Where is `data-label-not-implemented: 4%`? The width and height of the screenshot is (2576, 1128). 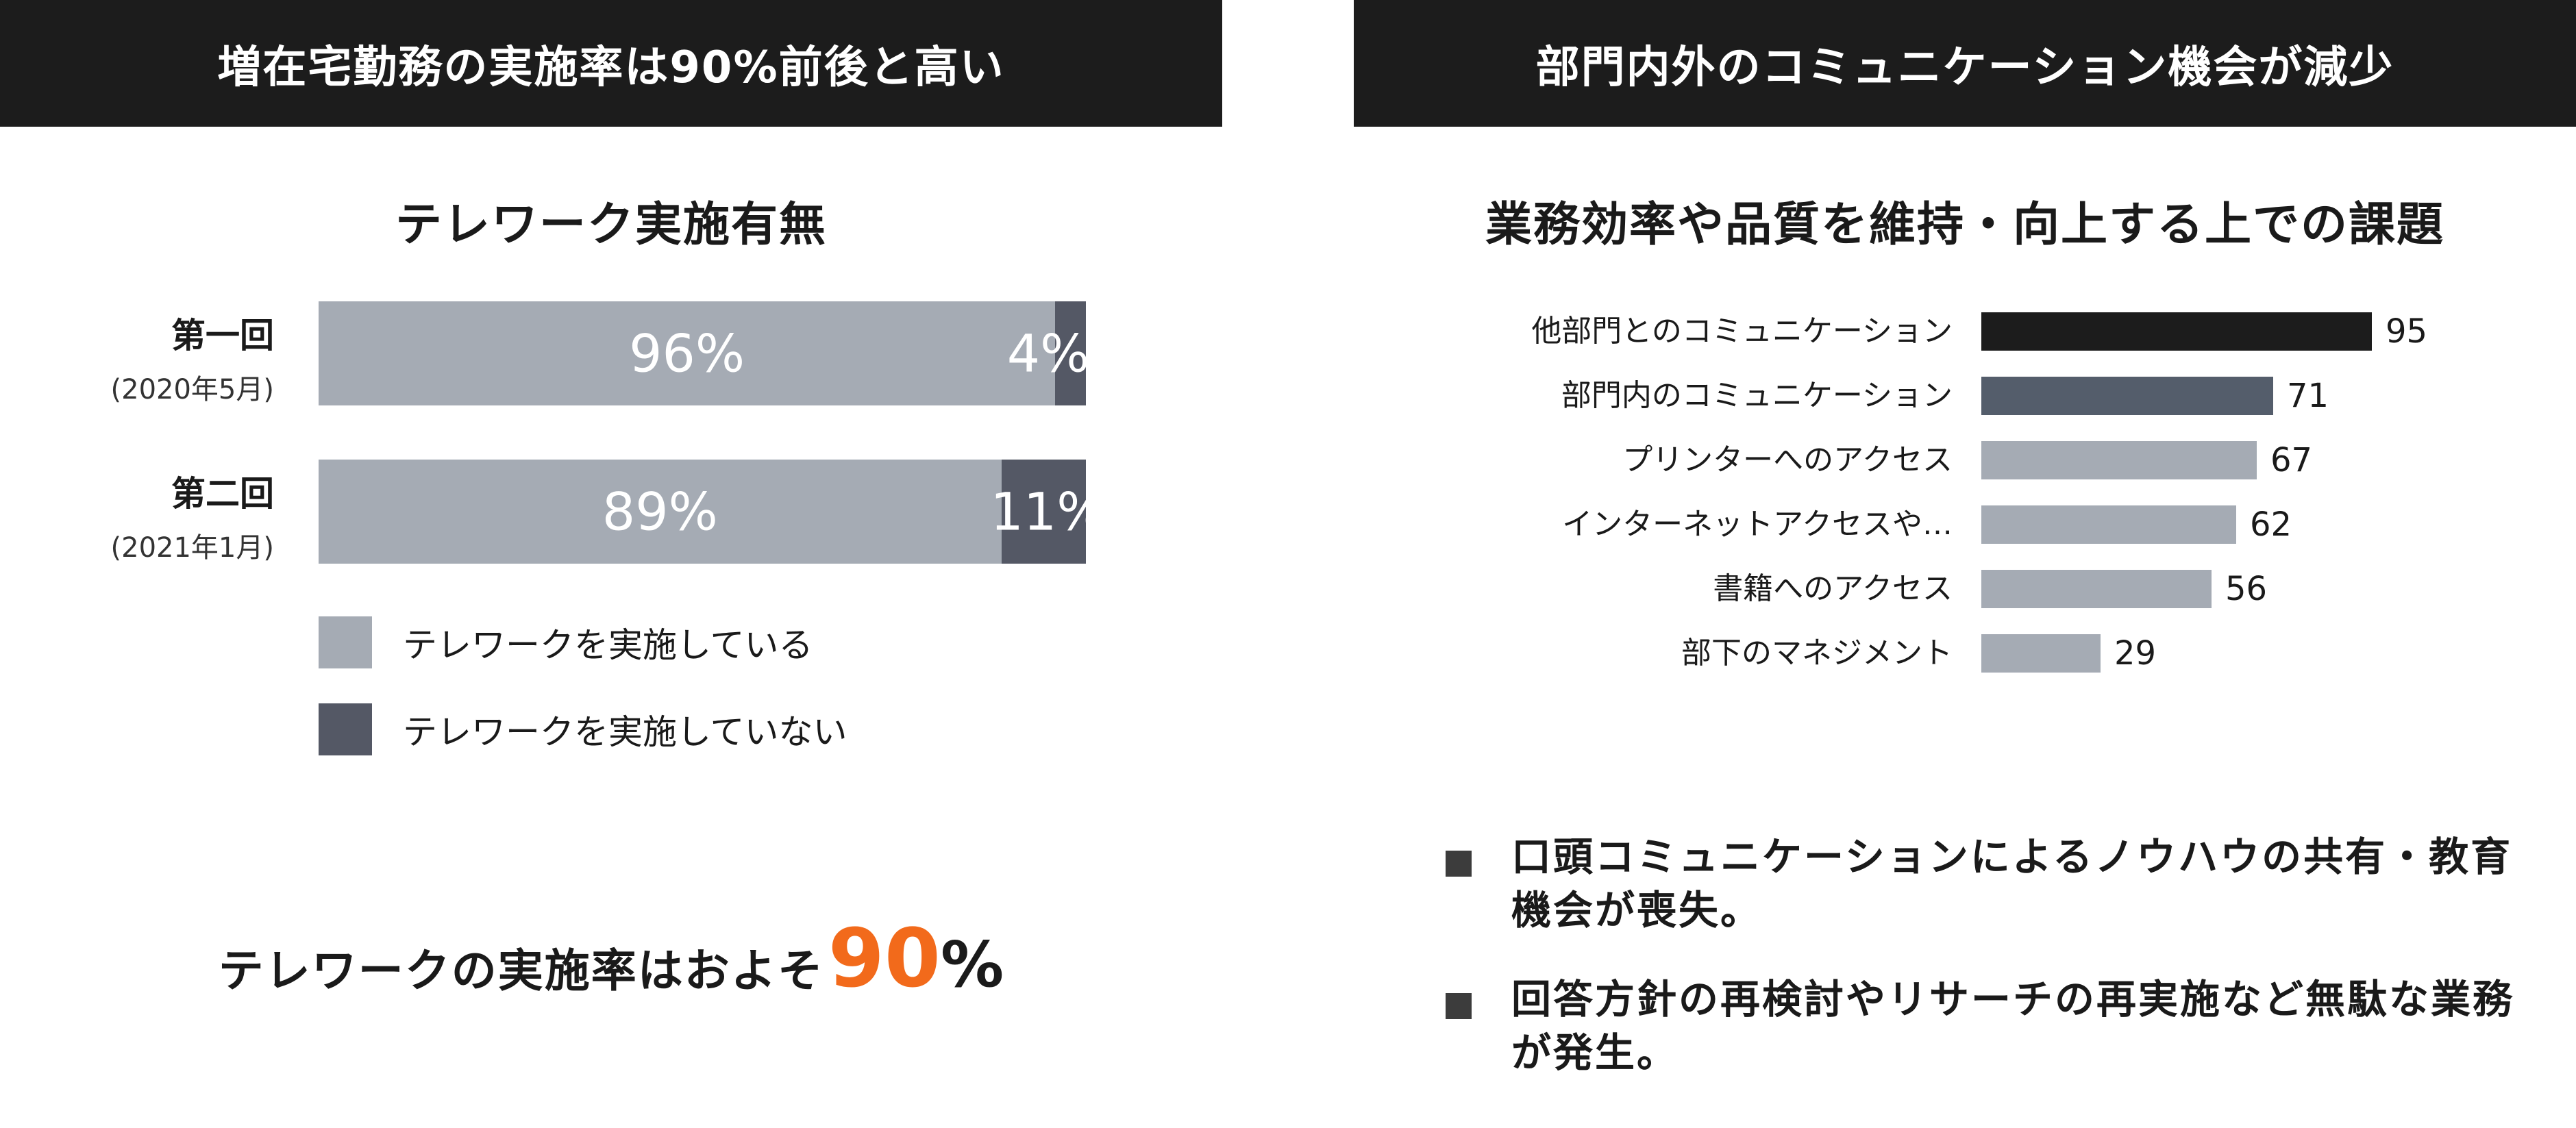 data-label-not-implemented: 4% is located at coordinates (1048, 353).